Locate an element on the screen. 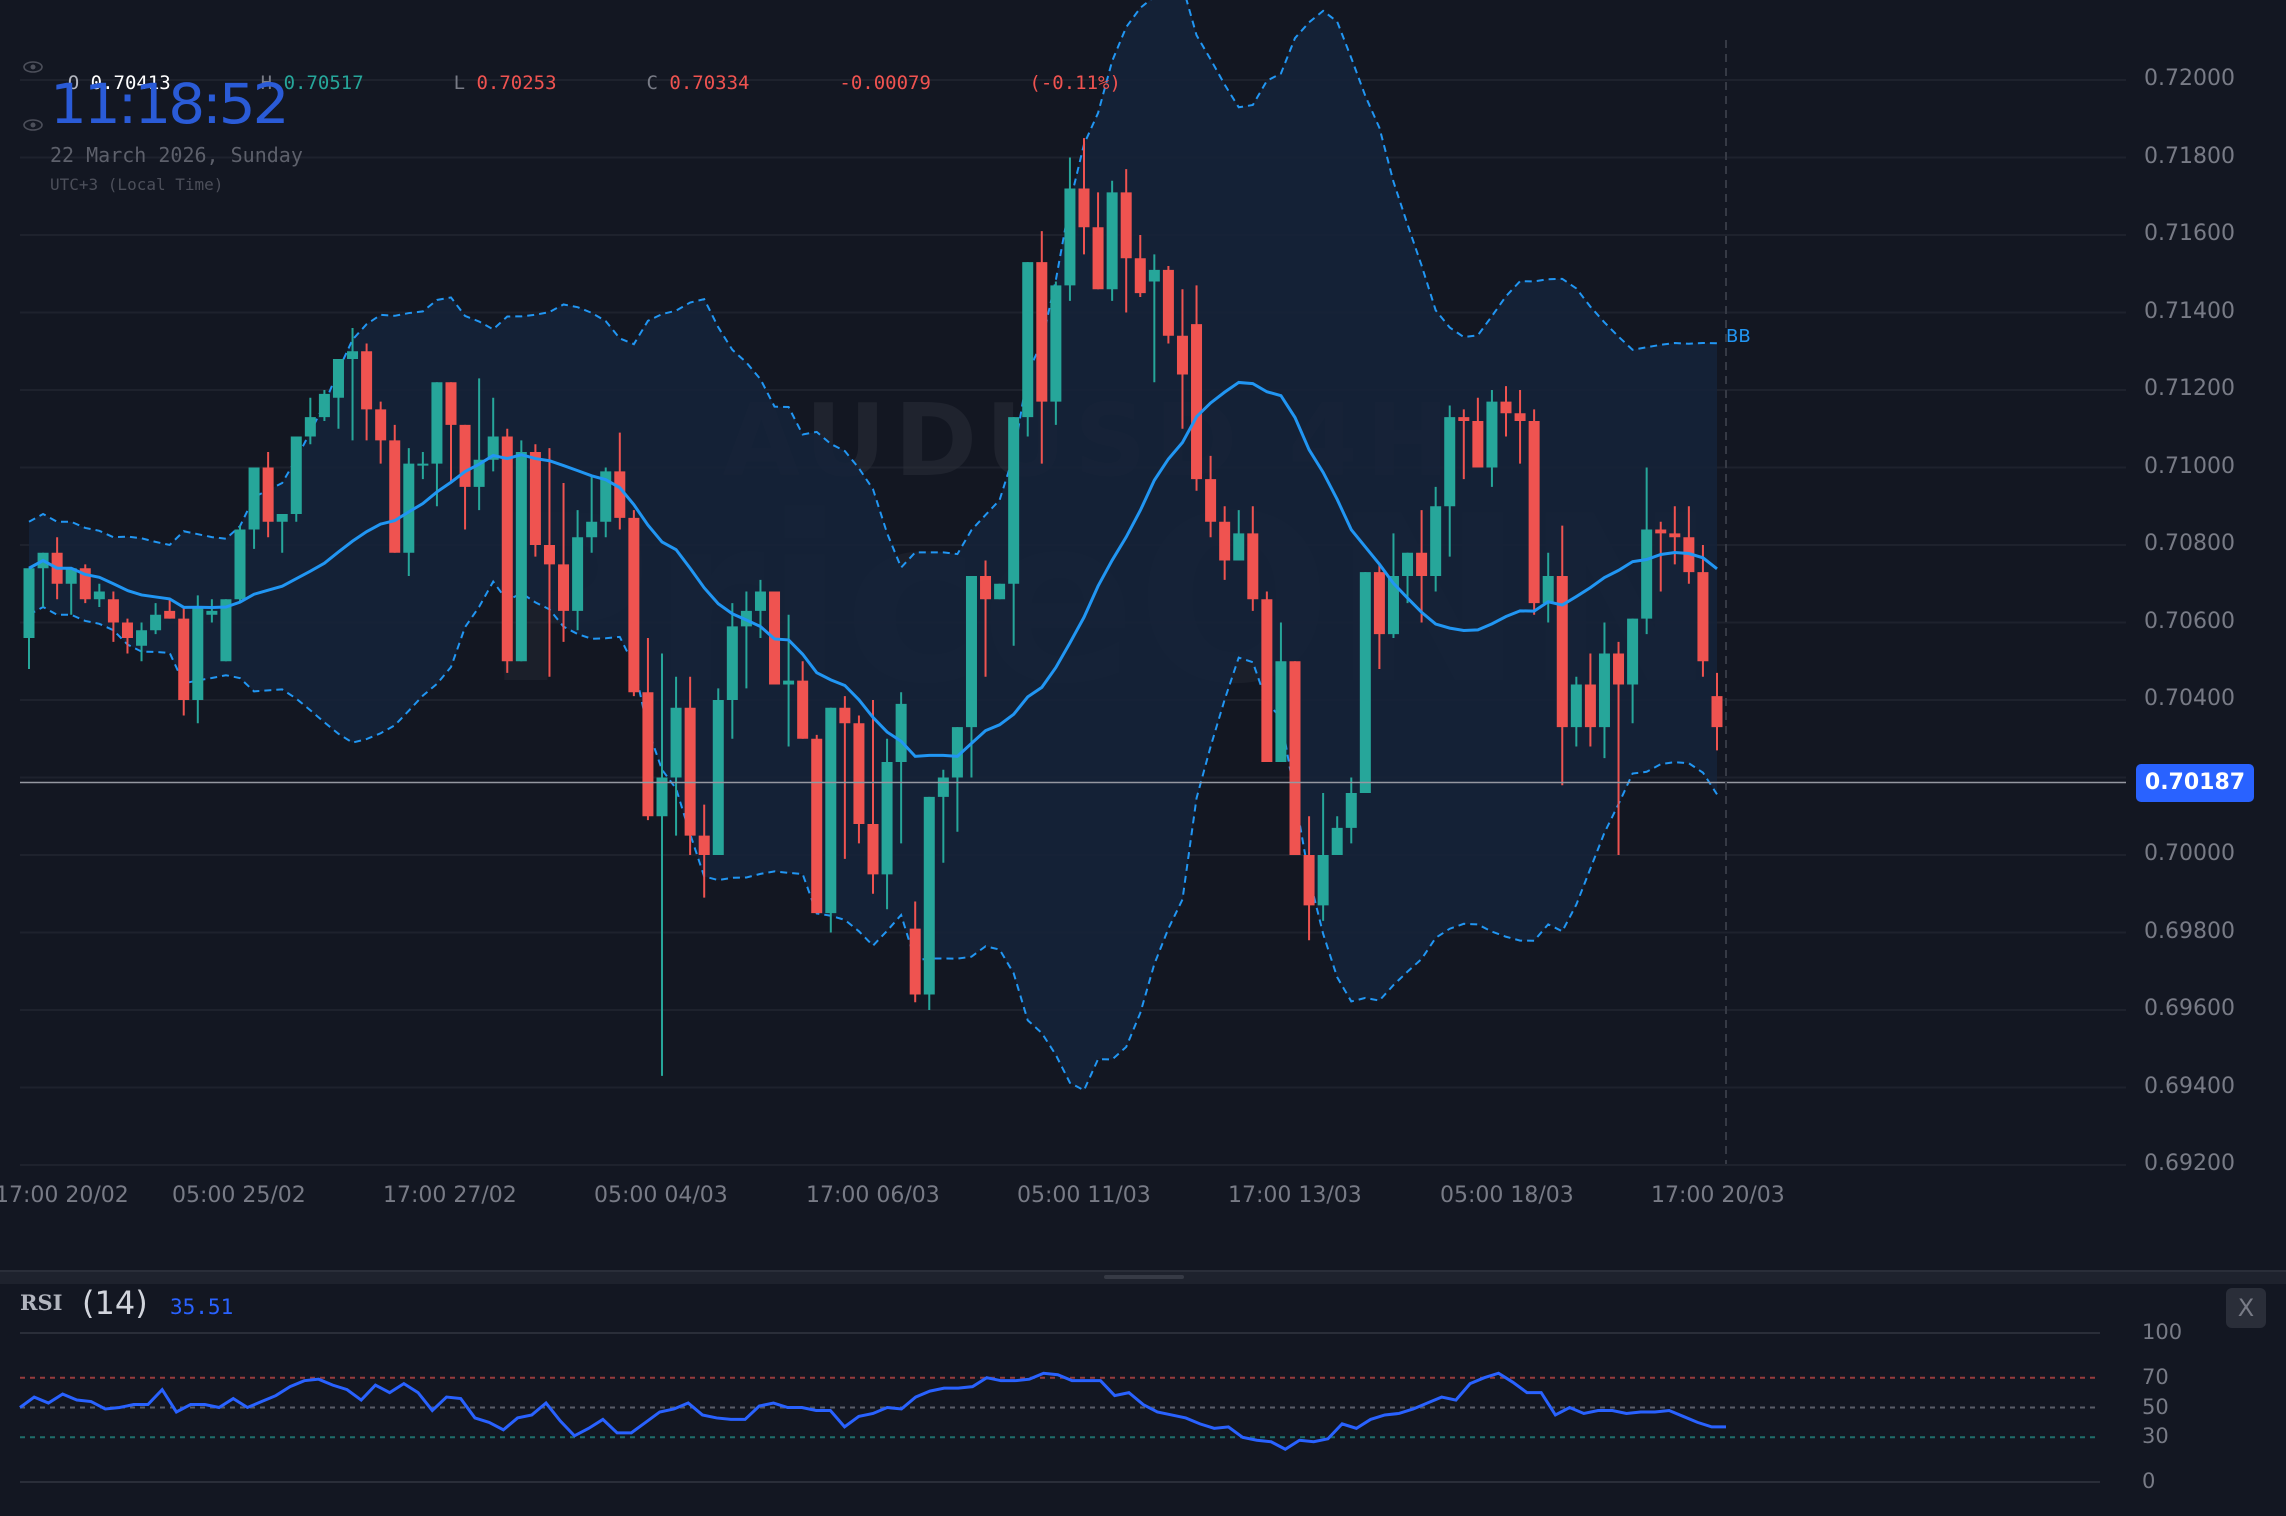 This screenshot has height=1516, width=2286. time-tick-label: 05:00 18/03 is located at coordinates (1507, 1195).